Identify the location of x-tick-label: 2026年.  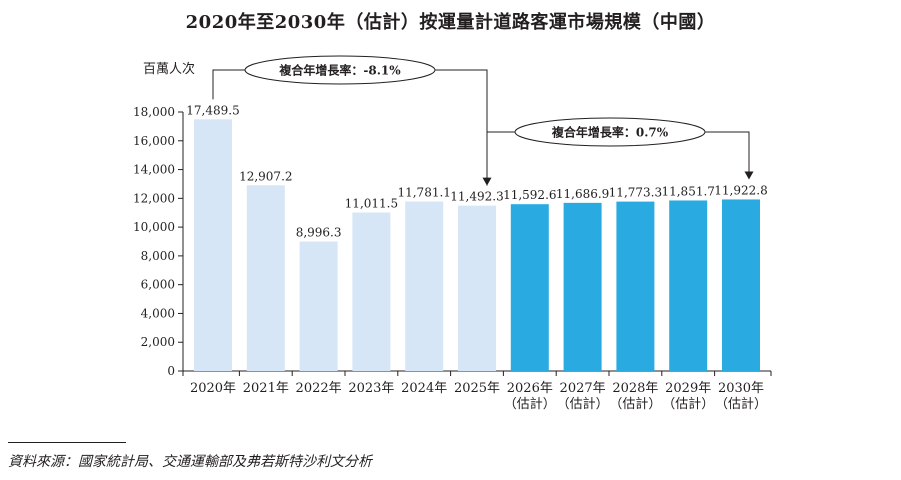
(530, 388).